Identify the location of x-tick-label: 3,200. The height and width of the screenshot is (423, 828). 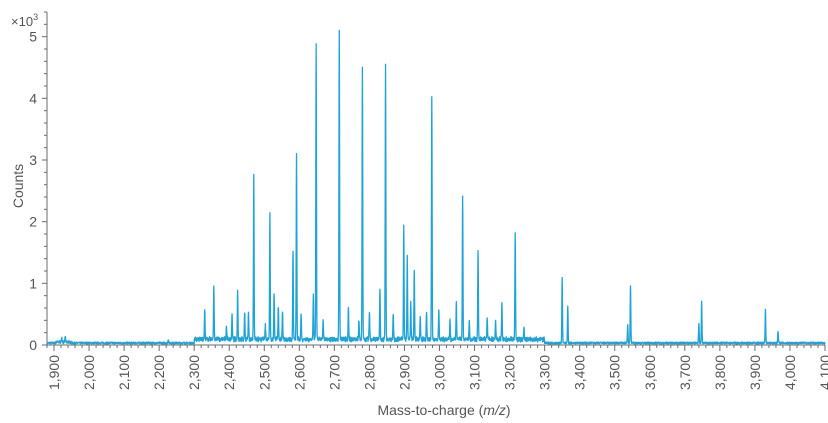
(510, 372).